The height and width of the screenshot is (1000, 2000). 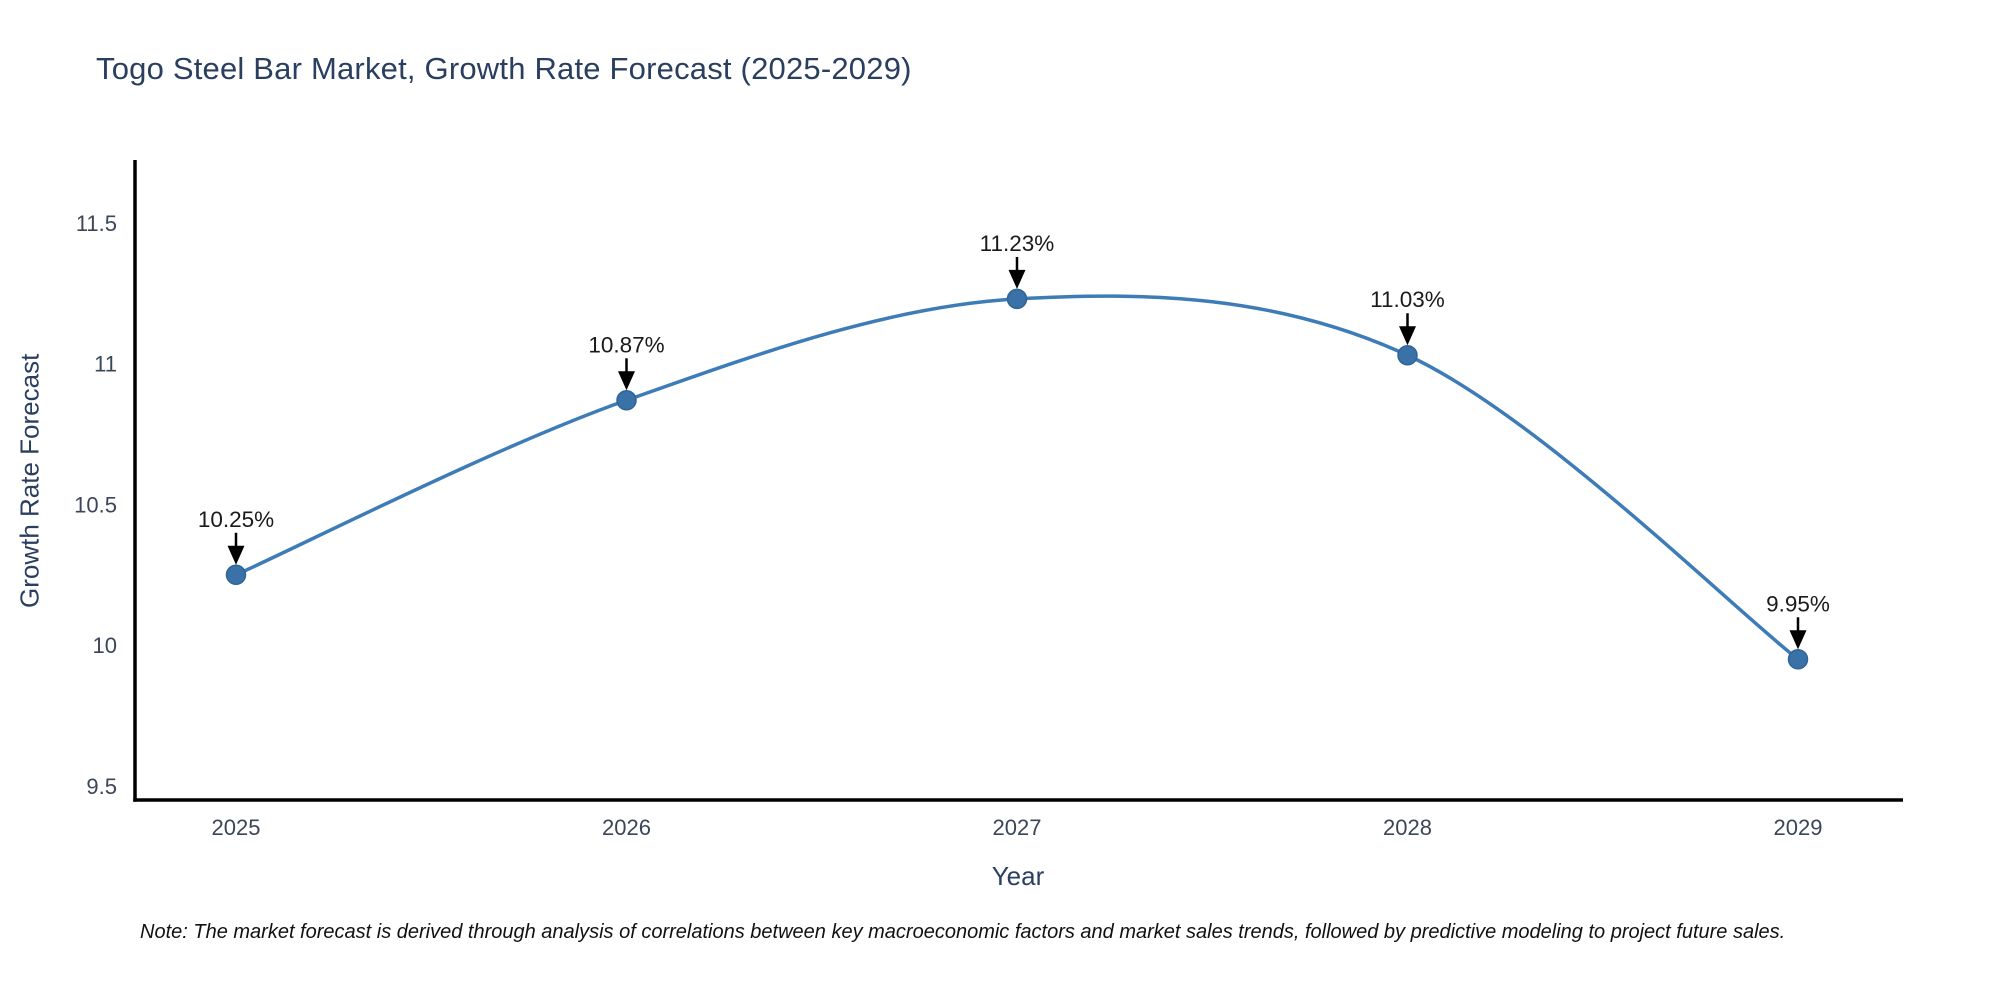 I want to click on x-tick-label: 2026, so click(x=626, y=827).